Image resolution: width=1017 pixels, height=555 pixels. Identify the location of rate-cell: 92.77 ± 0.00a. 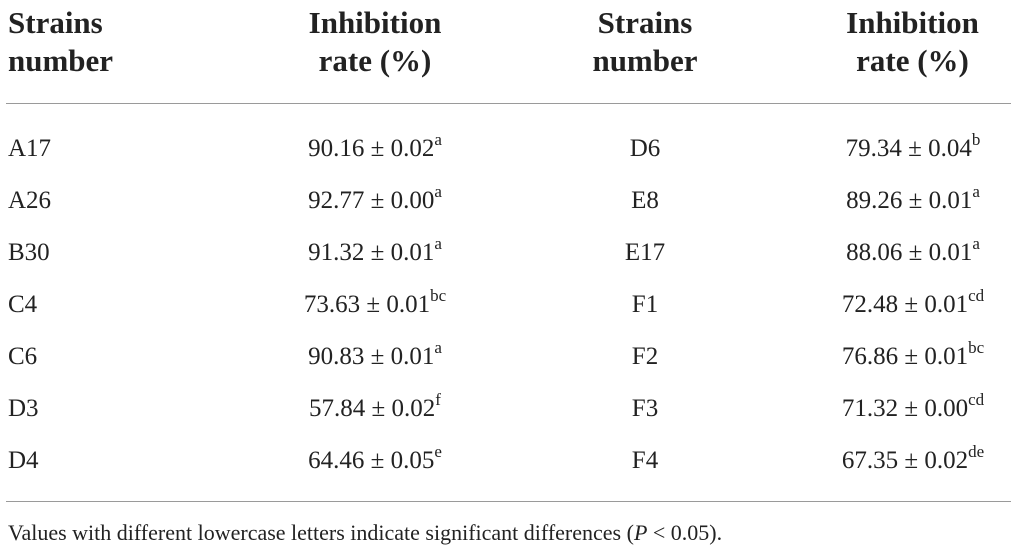
(375, 197).